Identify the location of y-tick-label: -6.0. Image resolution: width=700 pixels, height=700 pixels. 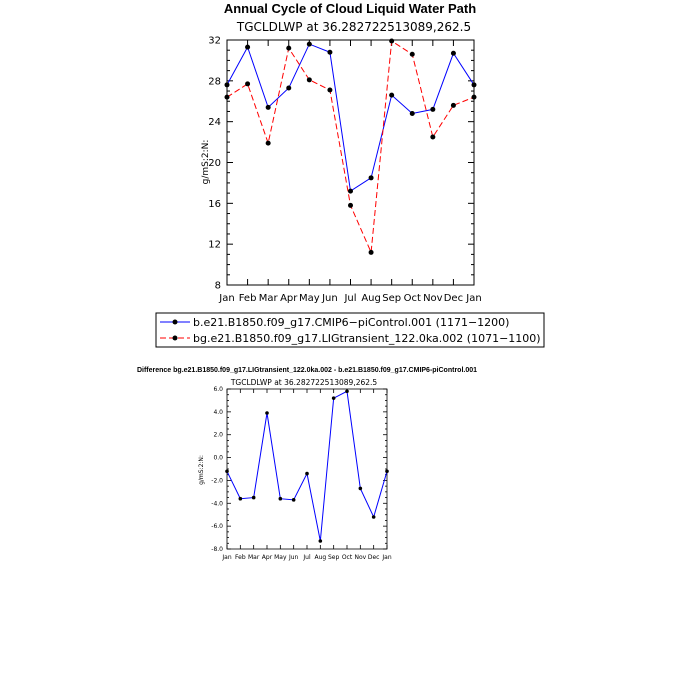
(217, 526).